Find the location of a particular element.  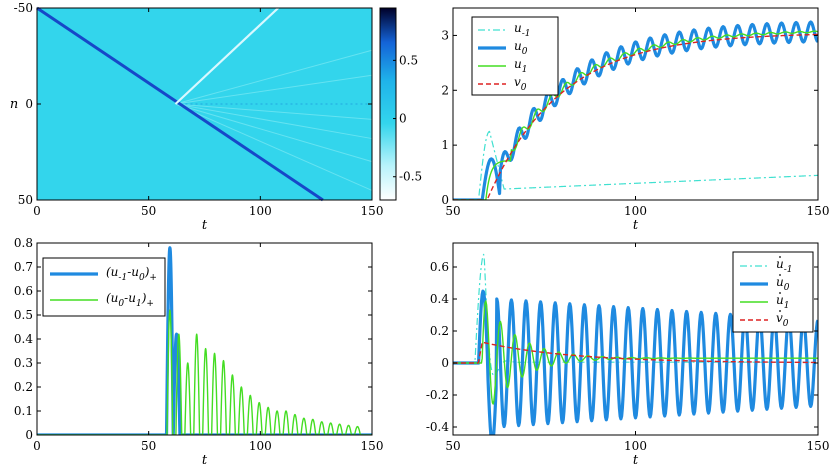

legend-label-u1-dot: u1 is located at coordinates (782, 302).